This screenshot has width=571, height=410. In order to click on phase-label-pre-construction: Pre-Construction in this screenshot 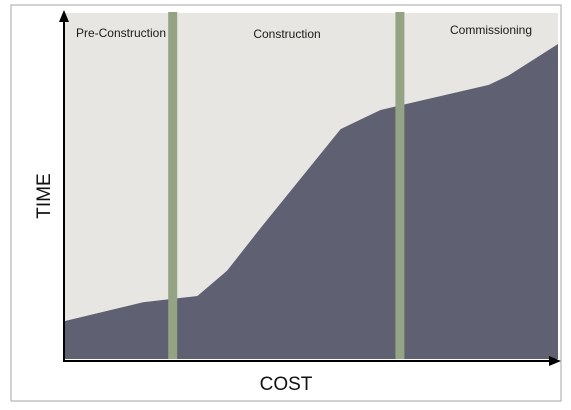, I will do `click(121, 33)`.